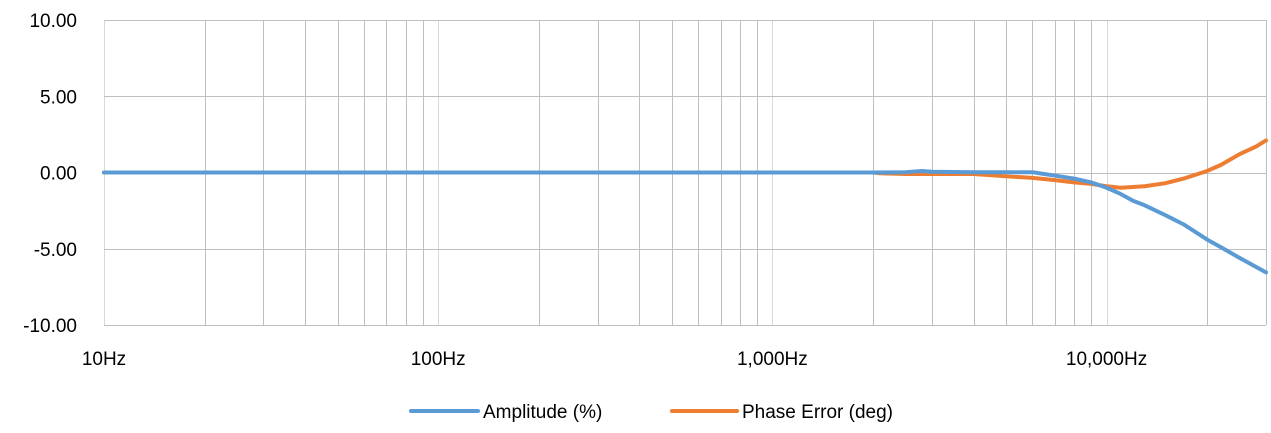 The image size is (1271, 433). I want to click on legend-item: Phase Error (deg), so click(781, 412).